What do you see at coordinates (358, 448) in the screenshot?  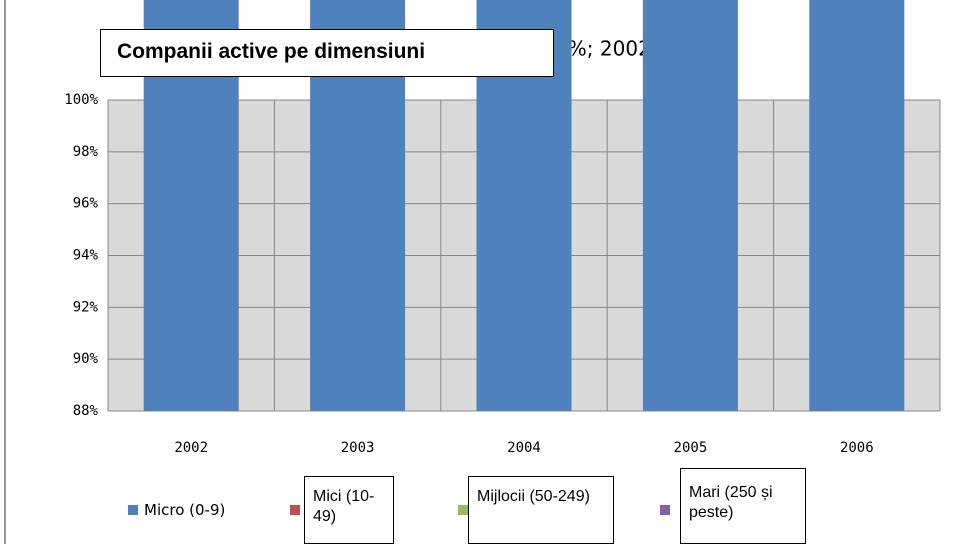 I see `x-tick-label: 2003` at bounding box center [358, 448].